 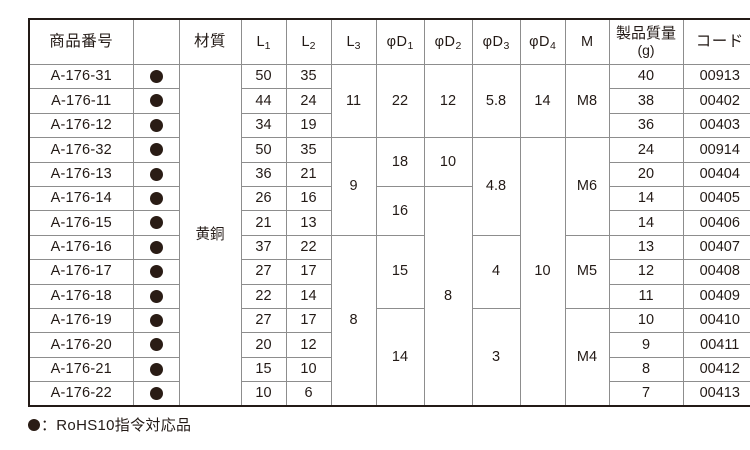 What do you see at coordinates (587, 271) in the screenshot?
I see `cell-m: M5` at bounding box center [587, 271].